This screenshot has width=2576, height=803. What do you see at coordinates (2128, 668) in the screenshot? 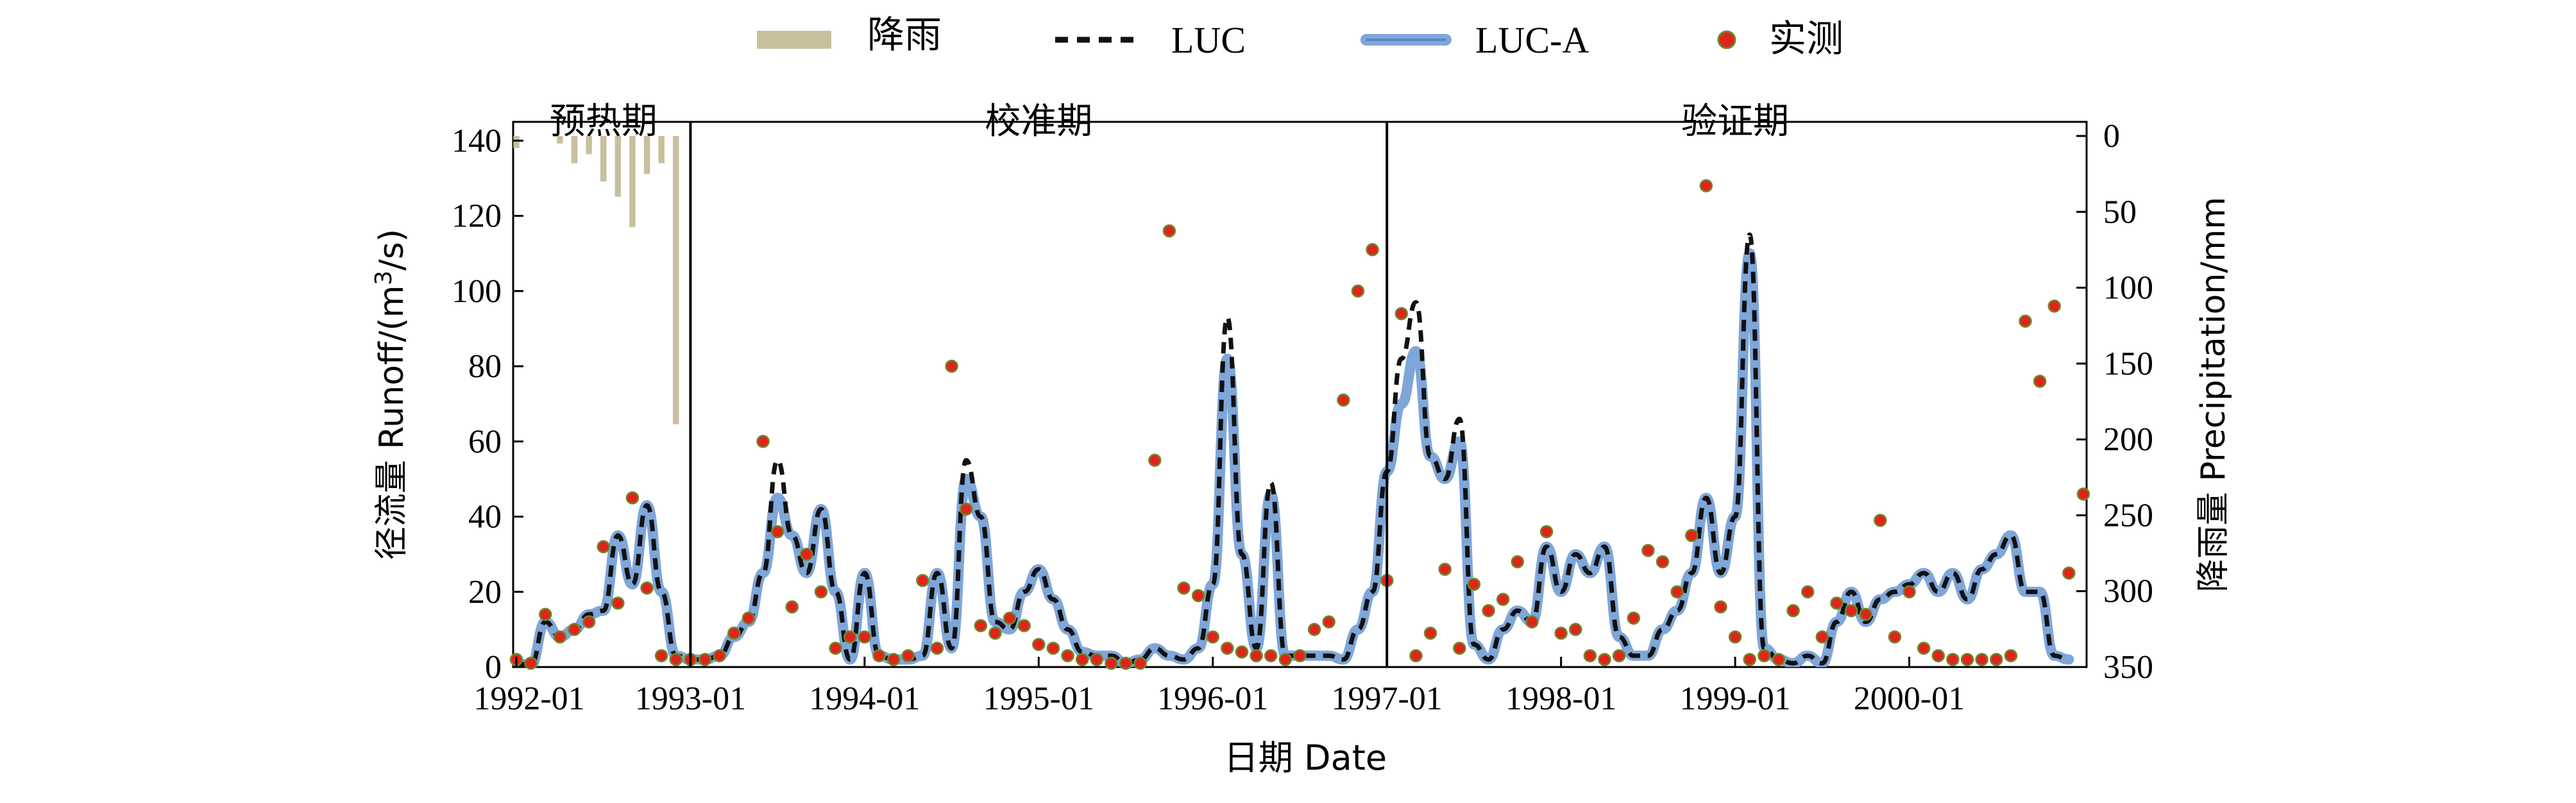
I see `y-right-tick-label: 350` at bounding box center [2128, 668].